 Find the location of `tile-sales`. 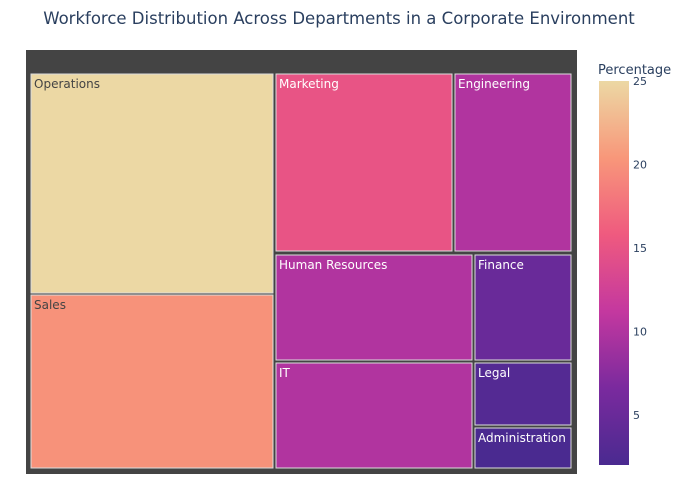

tile-sales is located at coordinates (152, 381).